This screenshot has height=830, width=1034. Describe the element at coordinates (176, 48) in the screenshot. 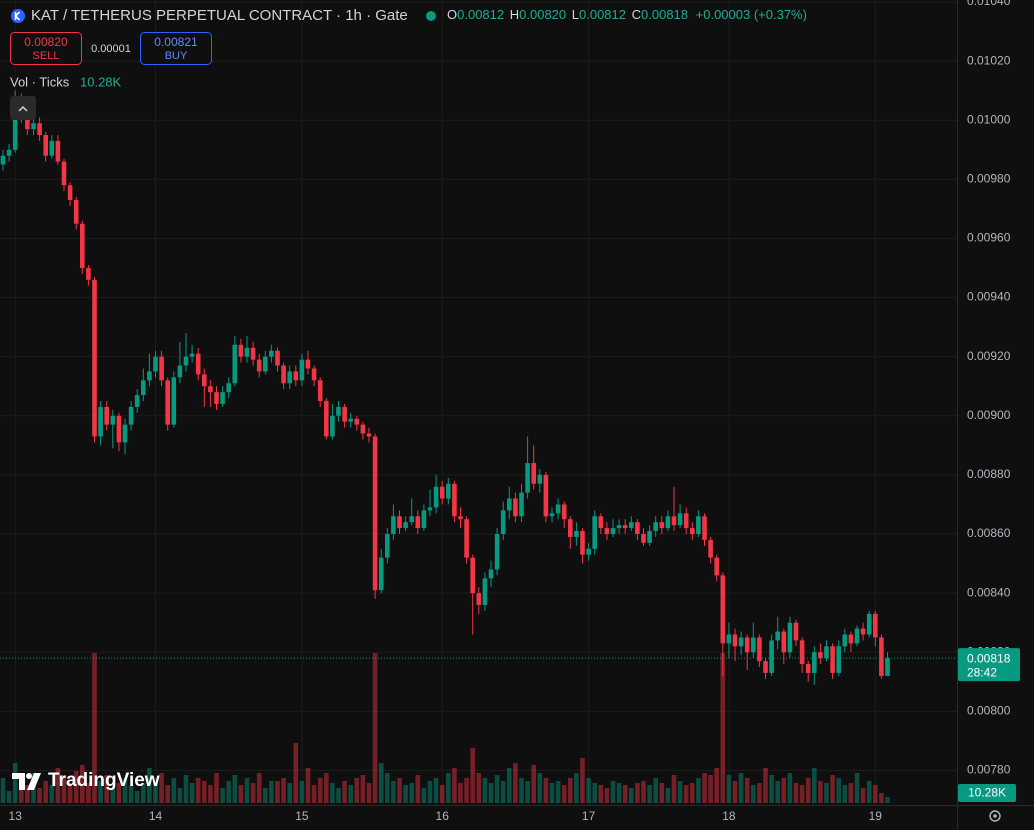

I see `buy-button` at that location.